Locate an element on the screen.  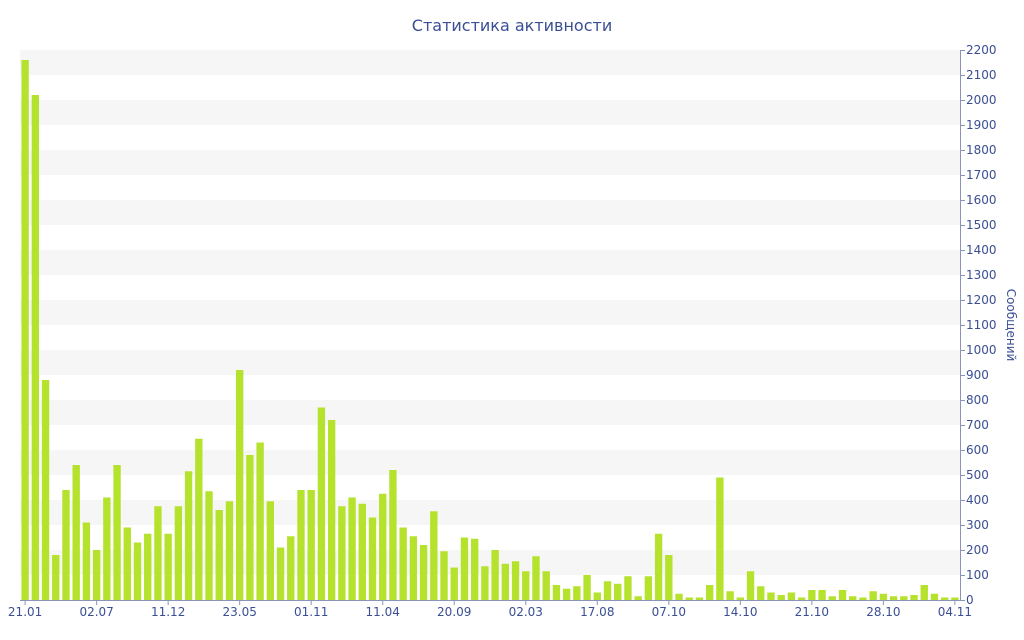
y-tick-label: 0 is located at coordinates (970, 600).